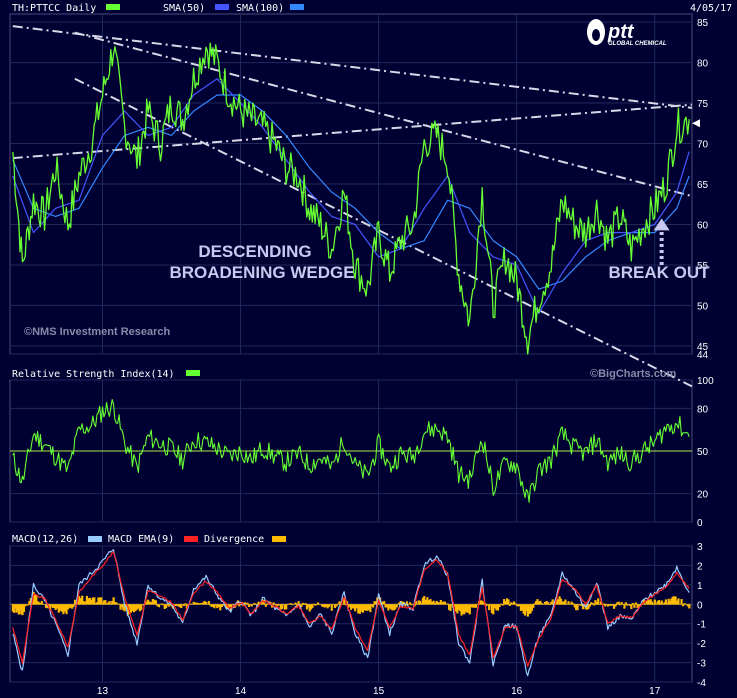 The width and height of the screenshot is (737, 698). Describe the element at coordinates (696, 123) in the screenshot. I see `last-price-marker` at that location.